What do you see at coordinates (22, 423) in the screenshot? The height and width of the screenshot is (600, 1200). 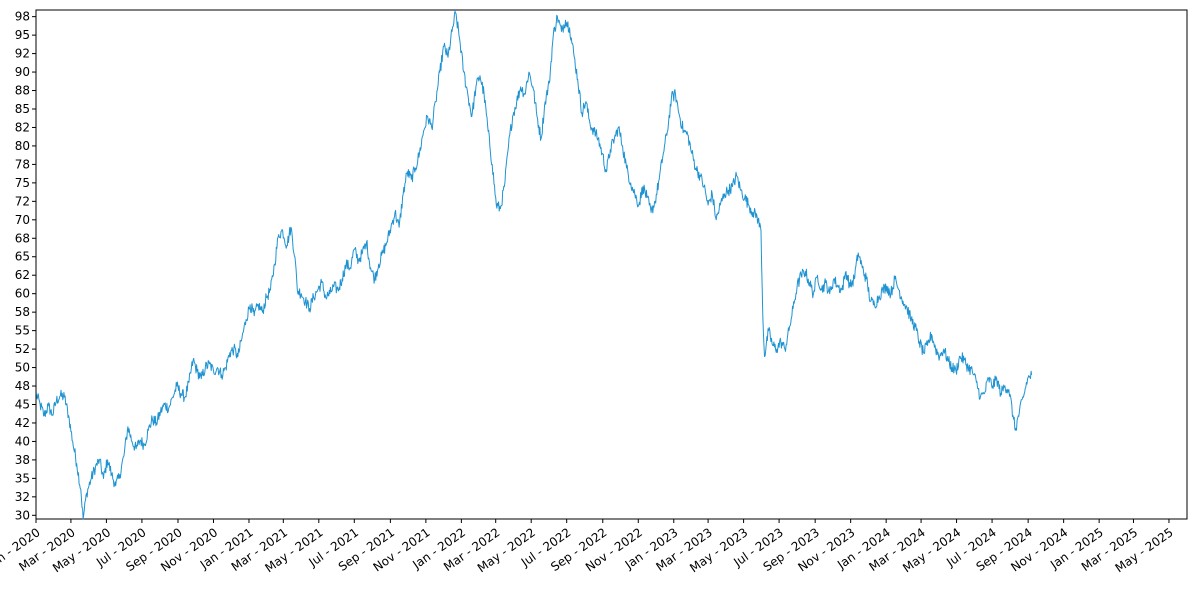 I see `y-tick-label: 42` at bounding box center [22, 423].